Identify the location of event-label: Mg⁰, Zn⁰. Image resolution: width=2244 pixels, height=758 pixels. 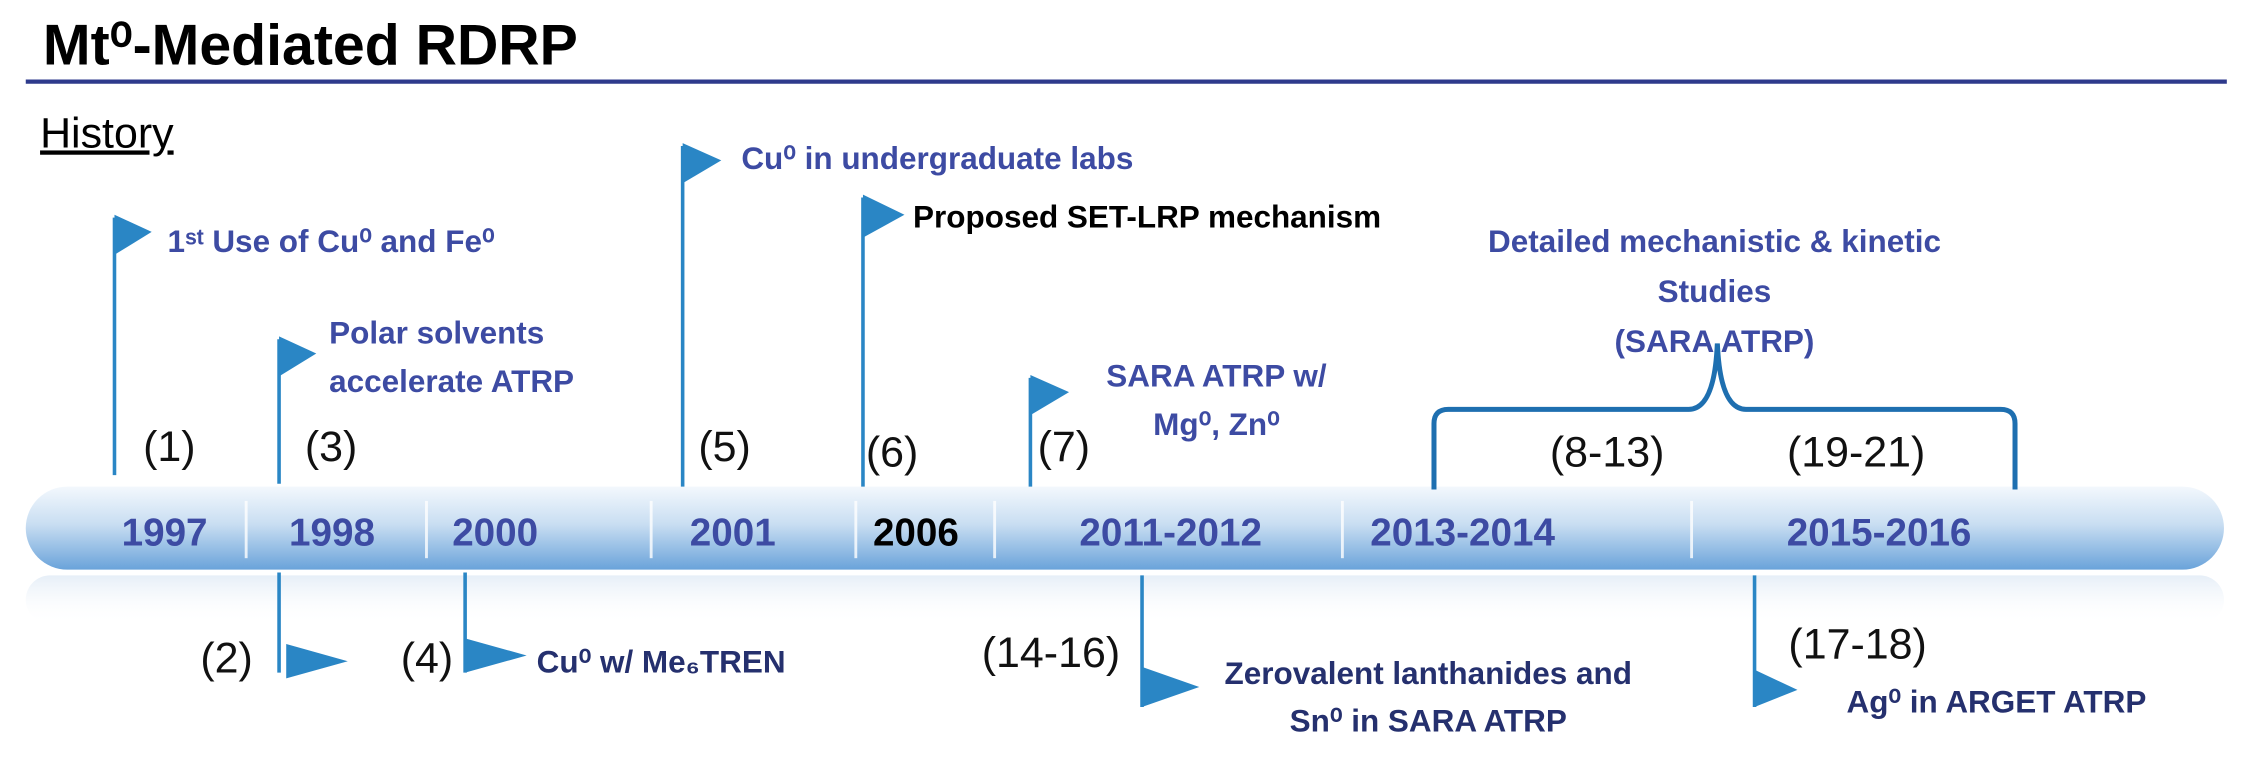
(1216, 424).